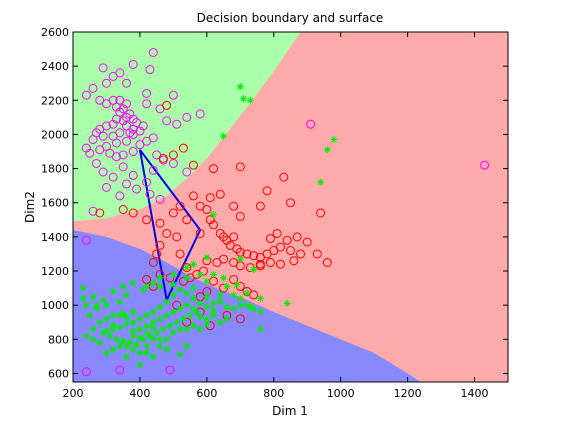 This screenshot has height=436, width=561. I want to click on y-tick-label: 800, so click(58, 339).